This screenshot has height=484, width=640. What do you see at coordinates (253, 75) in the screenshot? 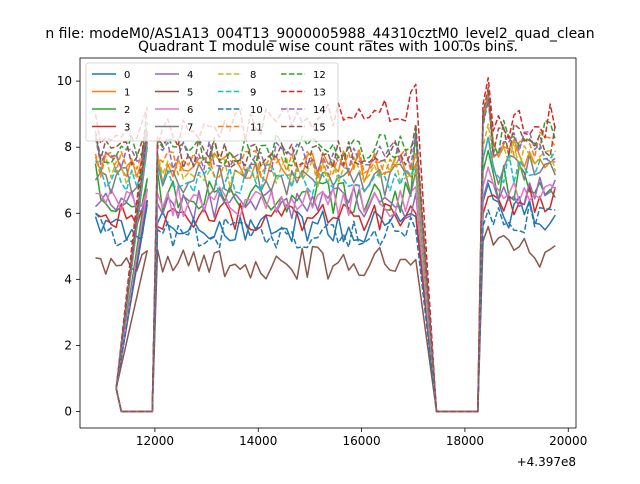
I see `legend-label-8: 8` at bounding box center [253, 75].